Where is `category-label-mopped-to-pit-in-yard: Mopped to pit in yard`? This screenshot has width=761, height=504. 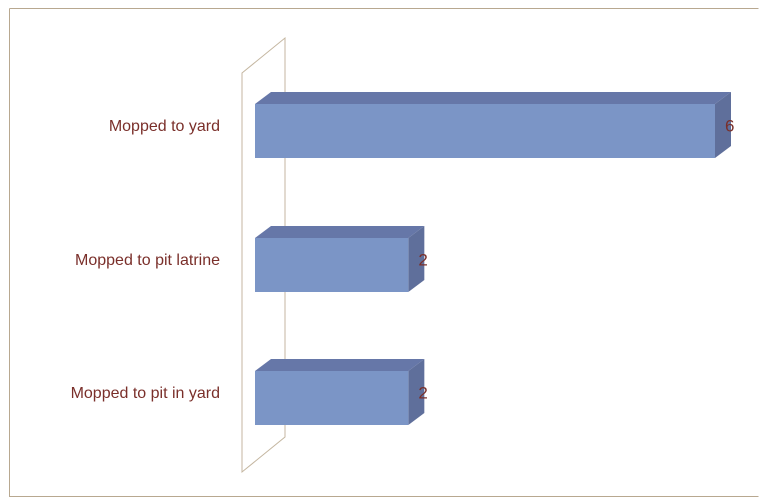 category-label-mopped-to-pit-in-yard: Mopped to pit in yard is located at coordinates (145, 393).